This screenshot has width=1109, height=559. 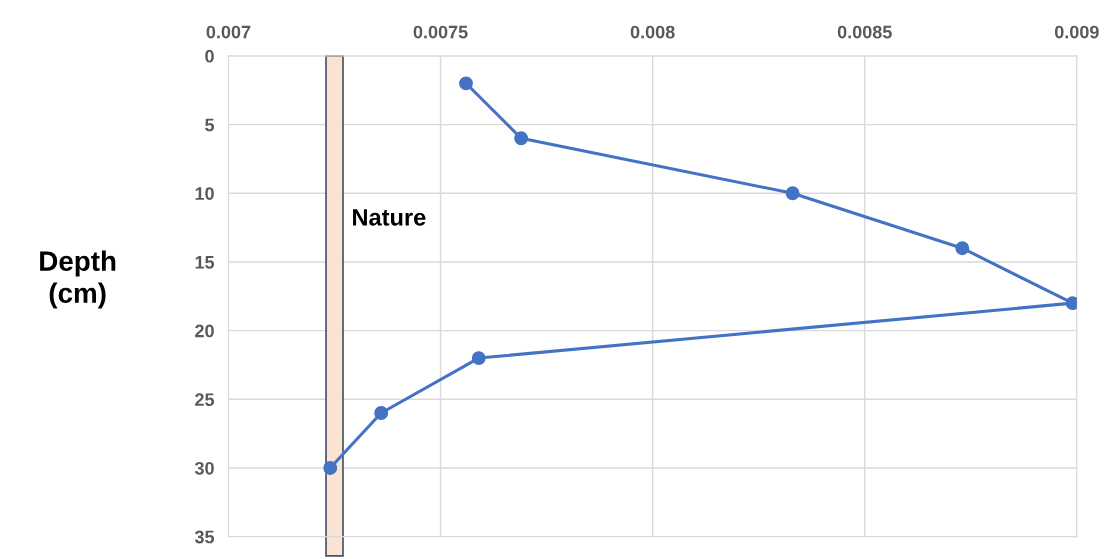 What do you see at coordinates (228, 32) in the screenshot?
I see `x-tick-label: 0.007` at bounding box center [228, 32].